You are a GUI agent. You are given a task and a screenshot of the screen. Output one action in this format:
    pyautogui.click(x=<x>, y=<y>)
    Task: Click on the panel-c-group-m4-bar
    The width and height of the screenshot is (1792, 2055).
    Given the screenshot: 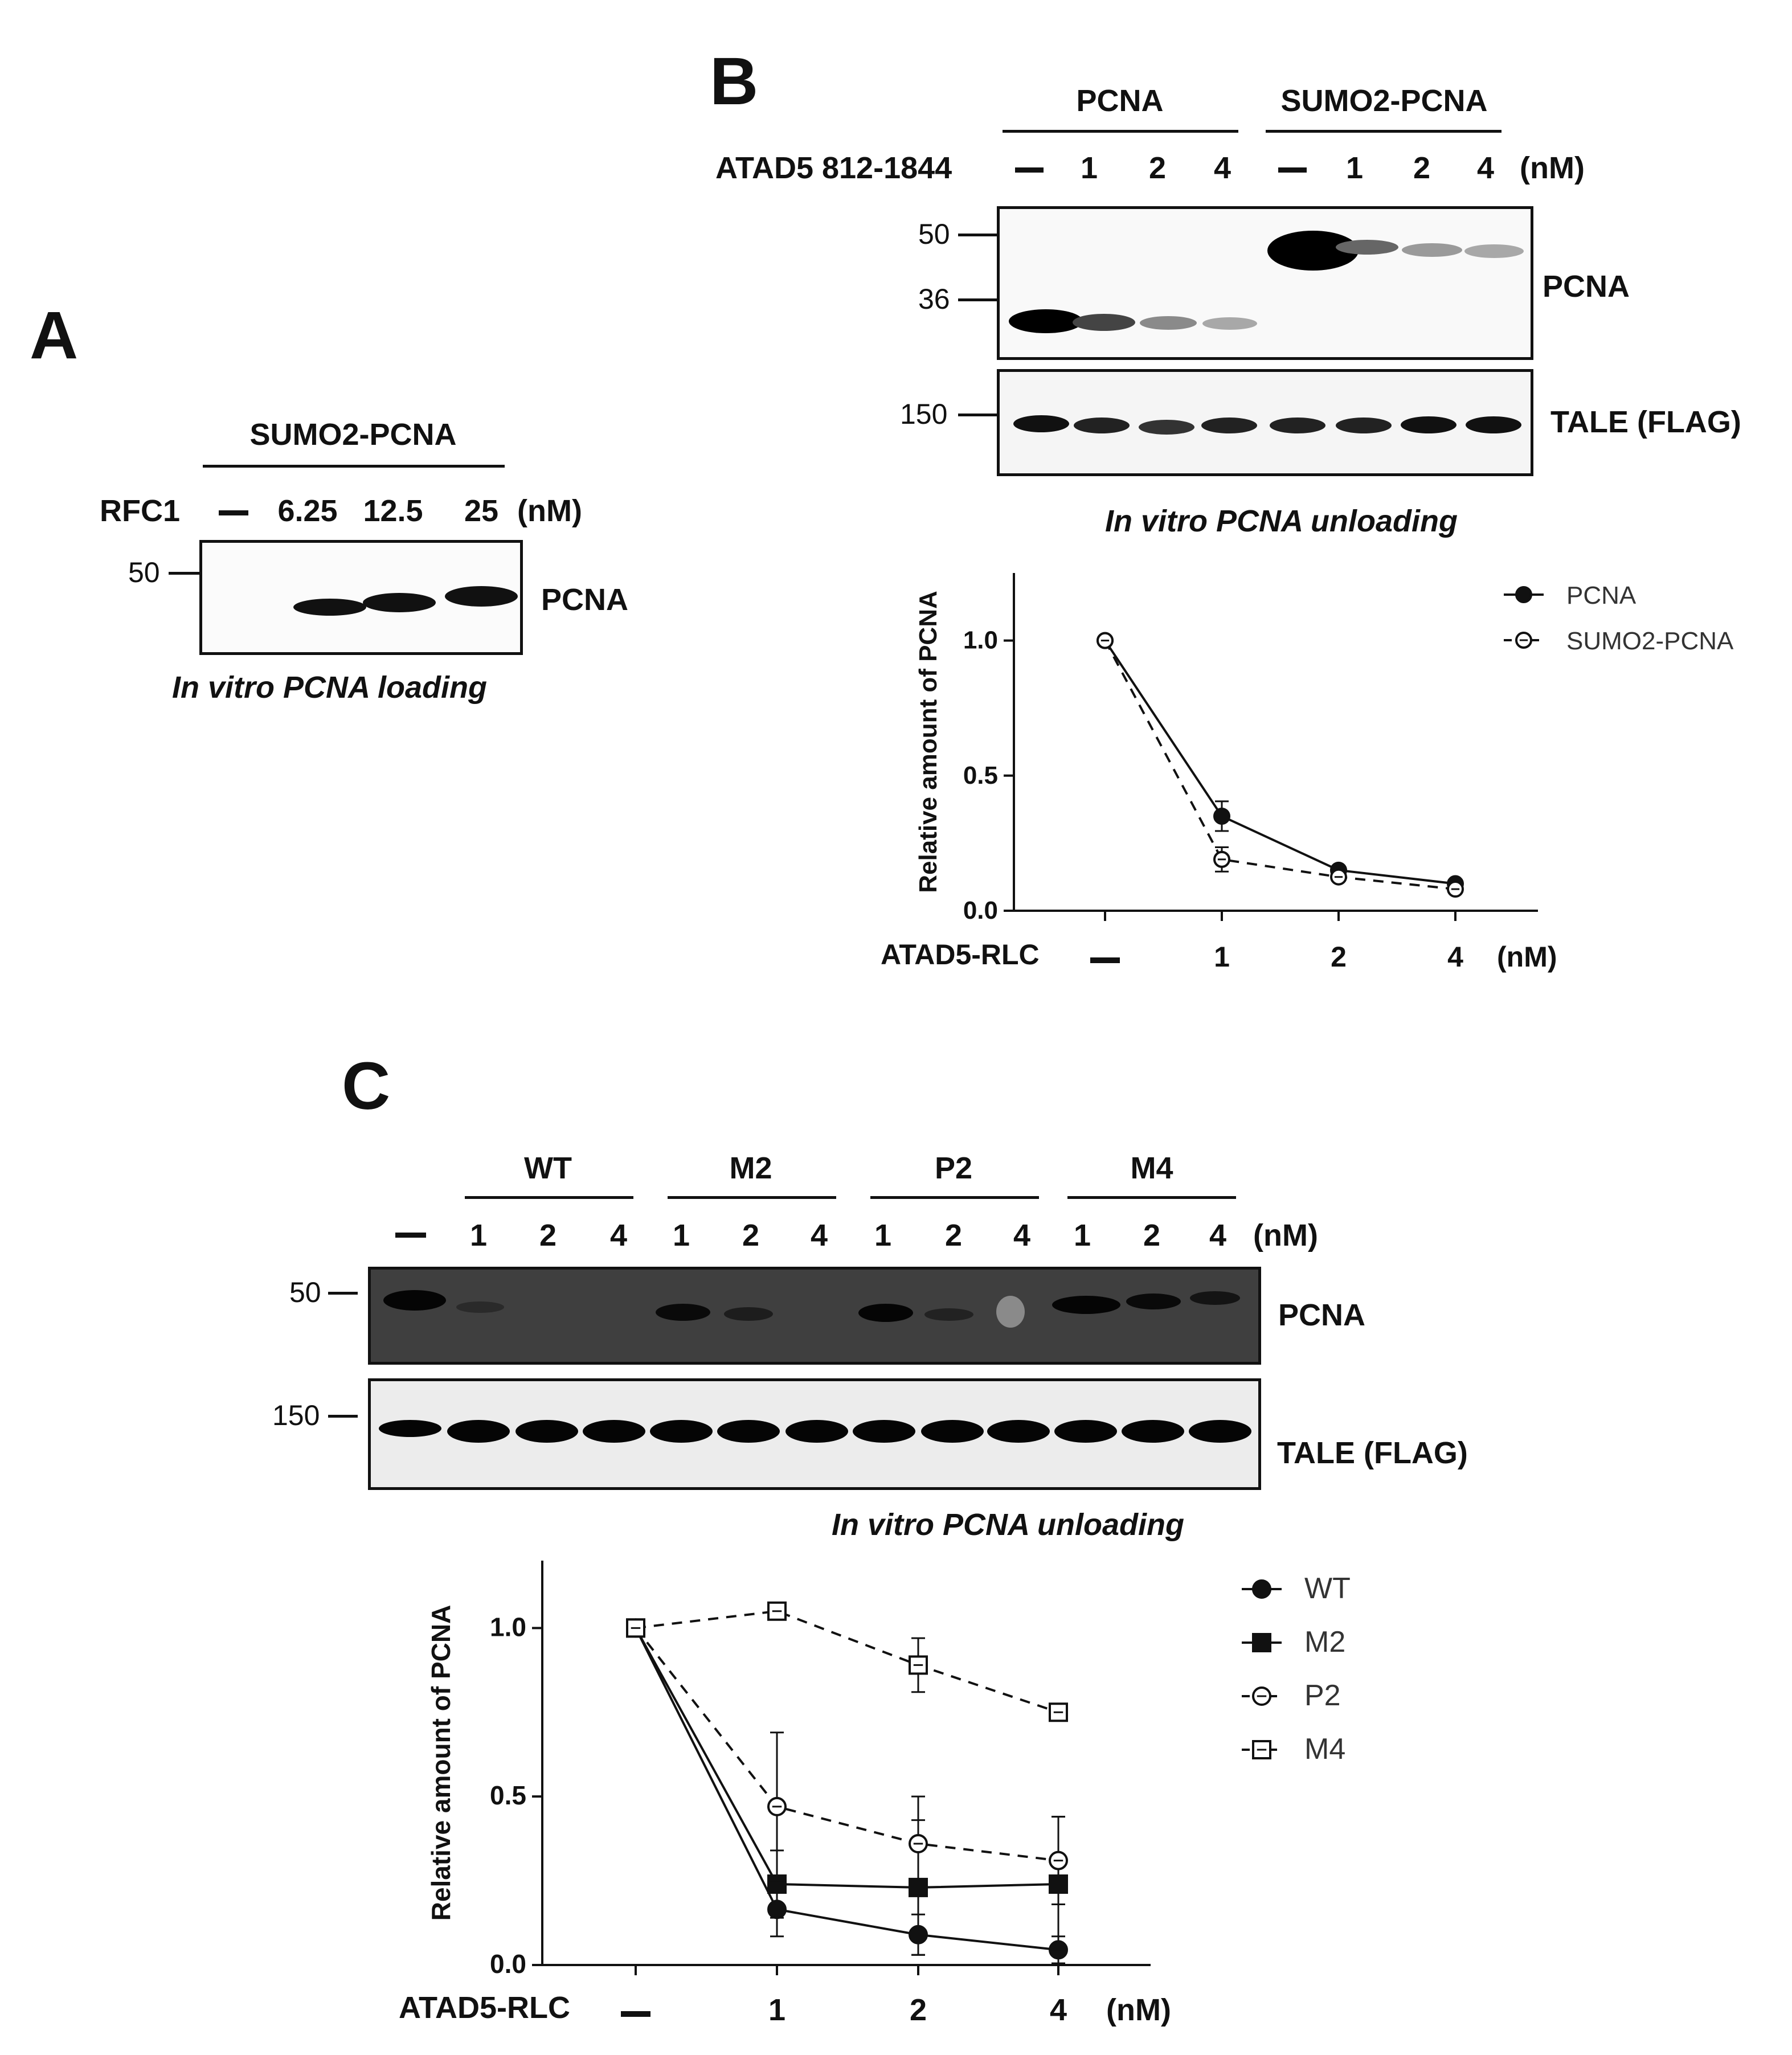 What is the action you would take?
    pyautogui.click(x=1151, y=1197)
    